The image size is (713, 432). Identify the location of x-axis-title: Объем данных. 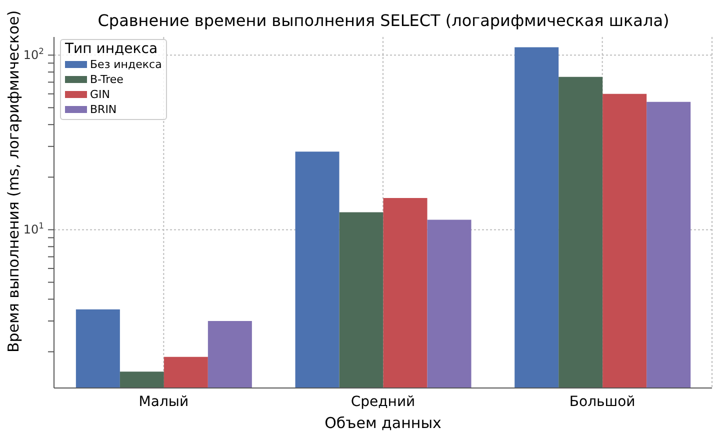
(383, 423).